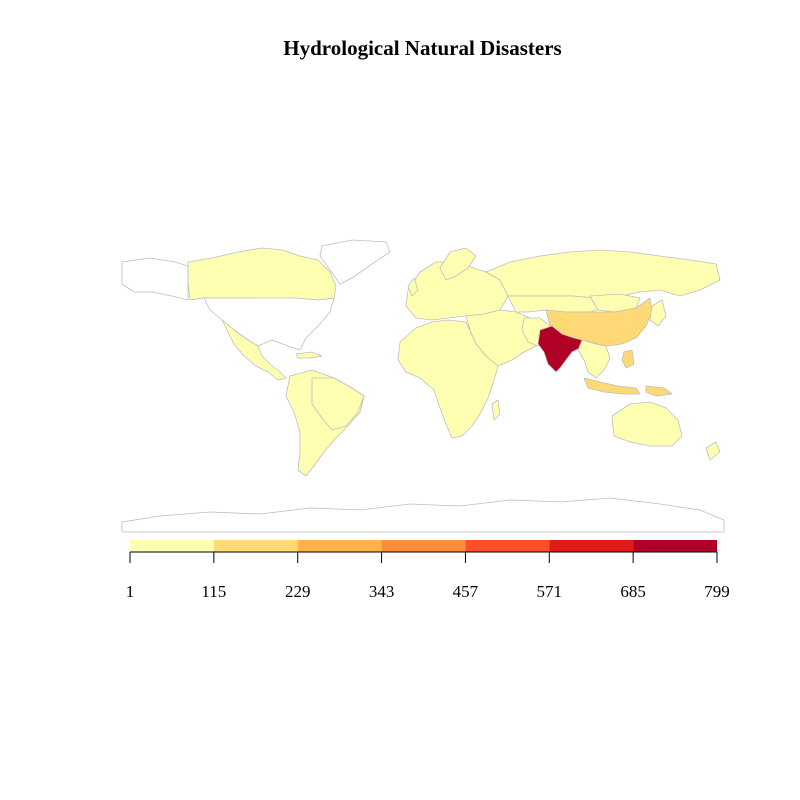  Describe the element at coordinates (628, 359) in the screenshot. I see `country-philippines` at that location.